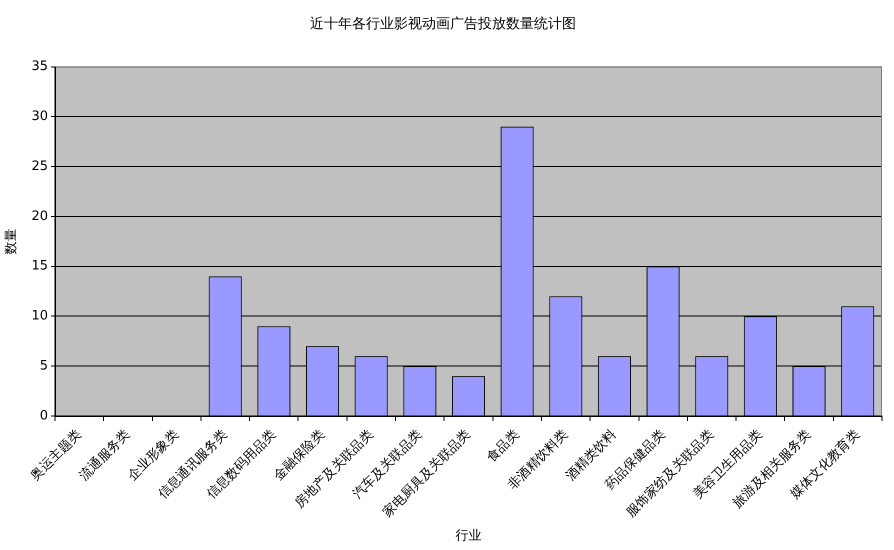 The width and height of the screenshot is (894, 550). Describe the element at coordinates (469, 536) in the screenshot. I see `x-axis-title: 行业` at that location.